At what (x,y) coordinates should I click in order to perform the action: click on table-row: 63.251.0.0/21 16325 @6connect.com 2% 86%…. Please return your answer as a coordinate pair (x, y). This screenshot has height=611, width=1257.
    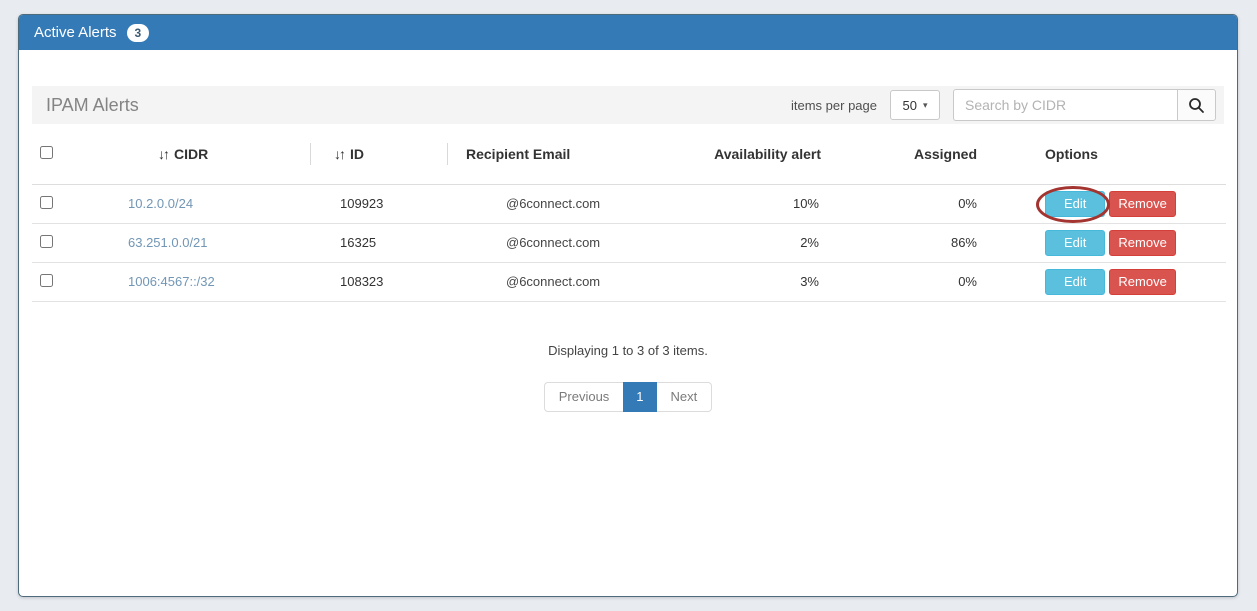
    Looking at the image, I should click on (629, 243).